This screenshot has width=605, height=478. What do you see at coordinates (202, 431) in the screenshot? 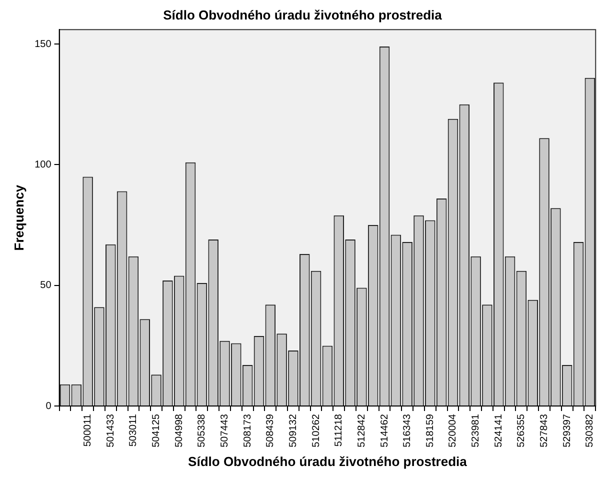
I see `x-tick-label: 505338` at bounding box center [202, 431].